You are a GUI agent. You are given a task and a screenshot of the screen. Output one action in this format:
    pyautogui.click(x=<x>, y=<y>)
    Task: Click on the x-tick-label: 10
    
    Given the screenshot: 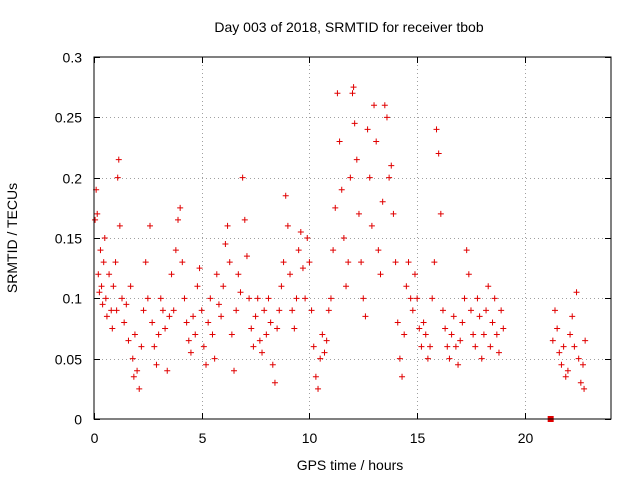 What is the action you would take?
    pyautogui.click(x=310, y=438)
    